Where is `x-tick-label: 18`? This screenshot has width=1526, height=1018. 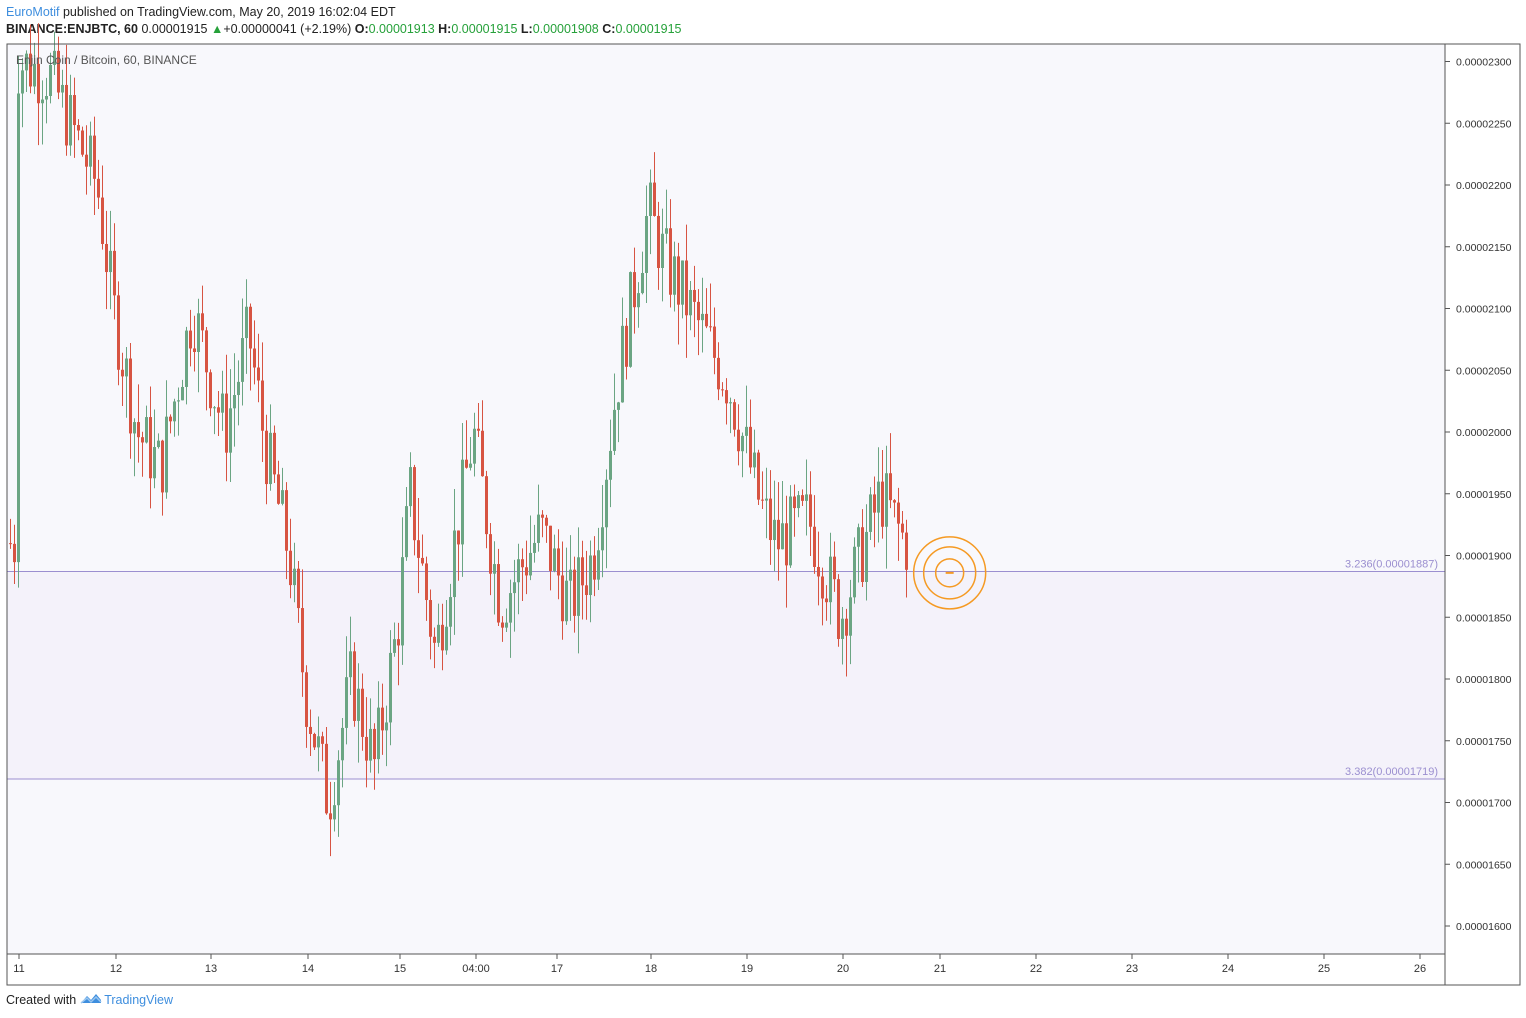
x-tick-label: 18 is located at coordinates (651, 969).